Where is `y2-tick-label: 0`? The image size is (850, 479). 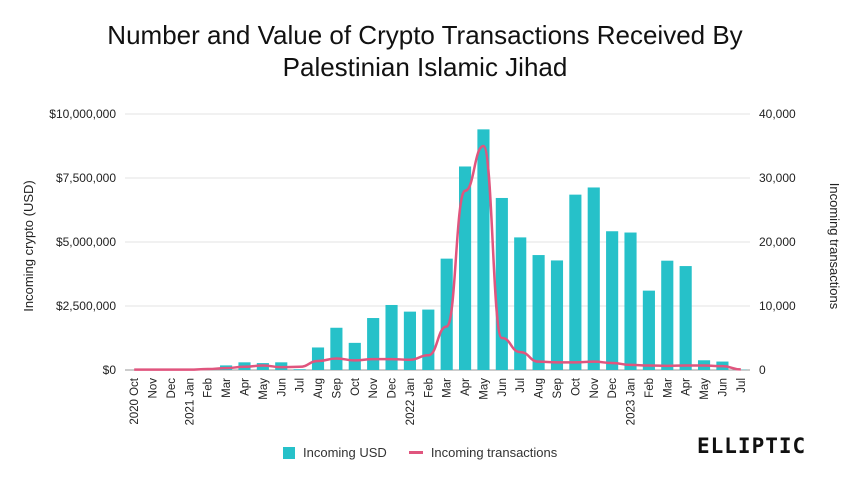 y2-tick-label: 0 is located at coordinates (762, 370).